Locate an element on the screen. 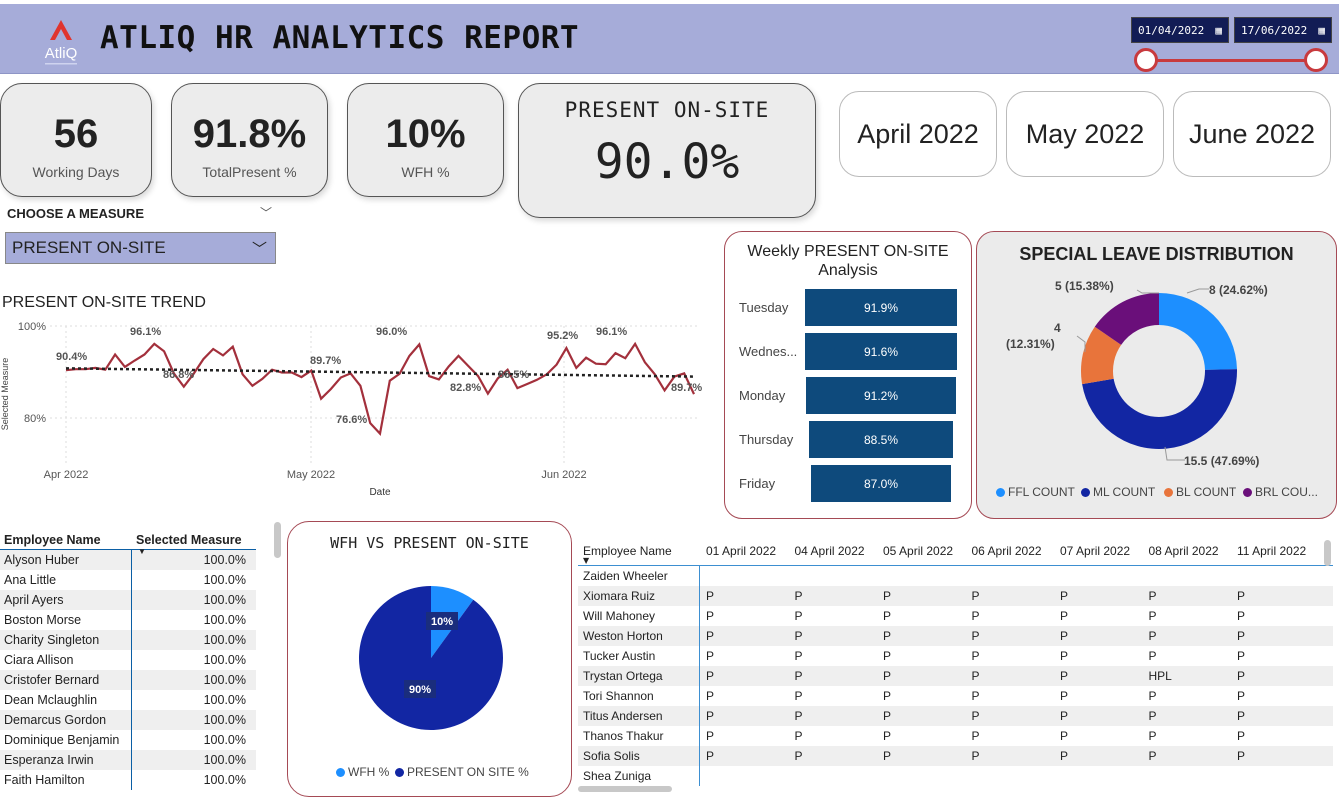  table-row: Boston Morse 100.0% is located at coordinates (128, 620).